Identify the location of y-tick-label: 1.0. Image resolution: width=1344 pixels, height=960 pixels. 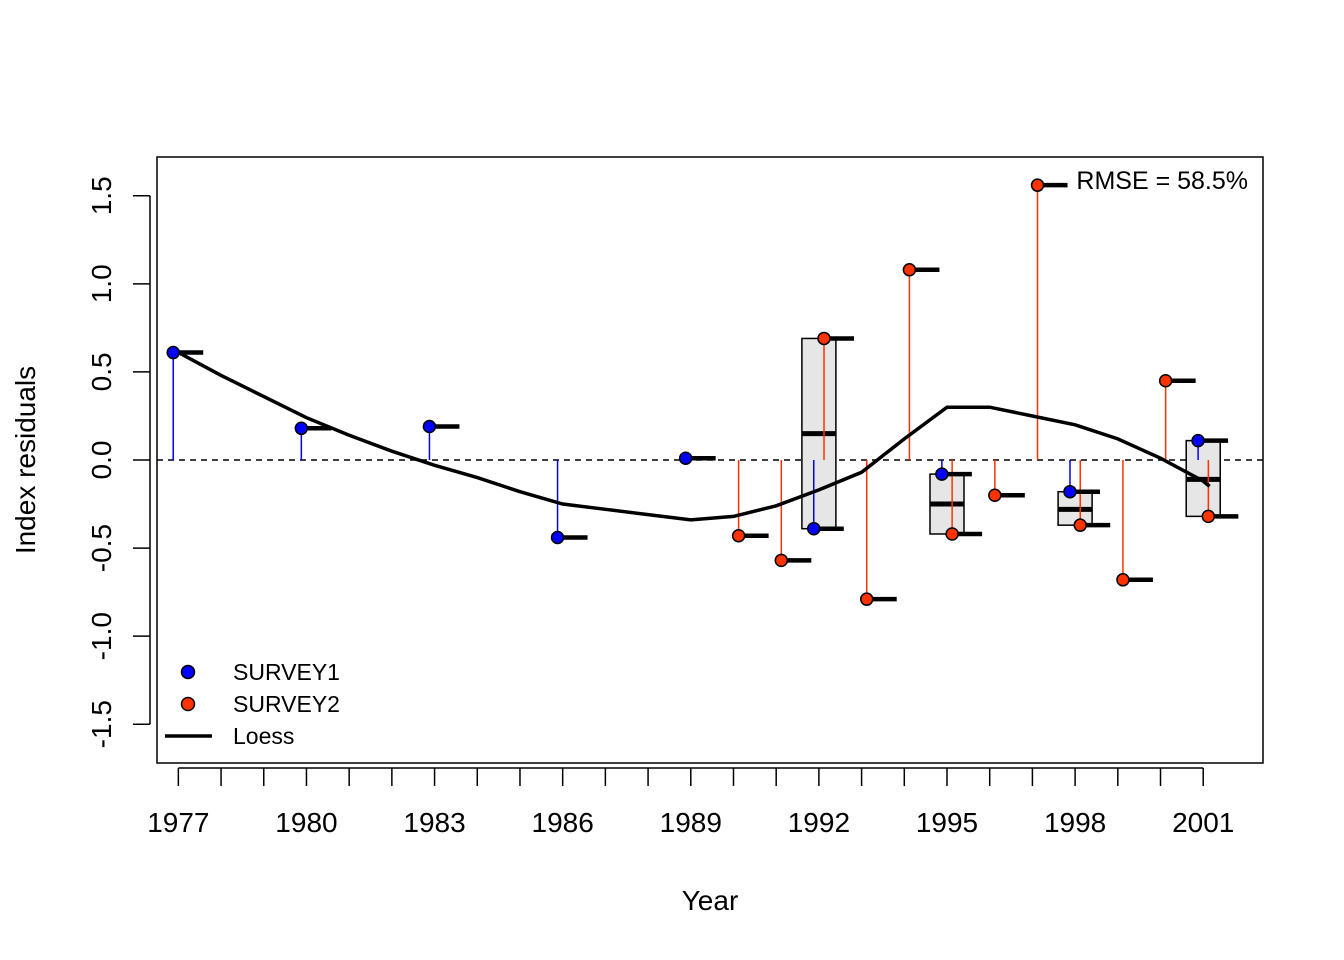
(101, 283).